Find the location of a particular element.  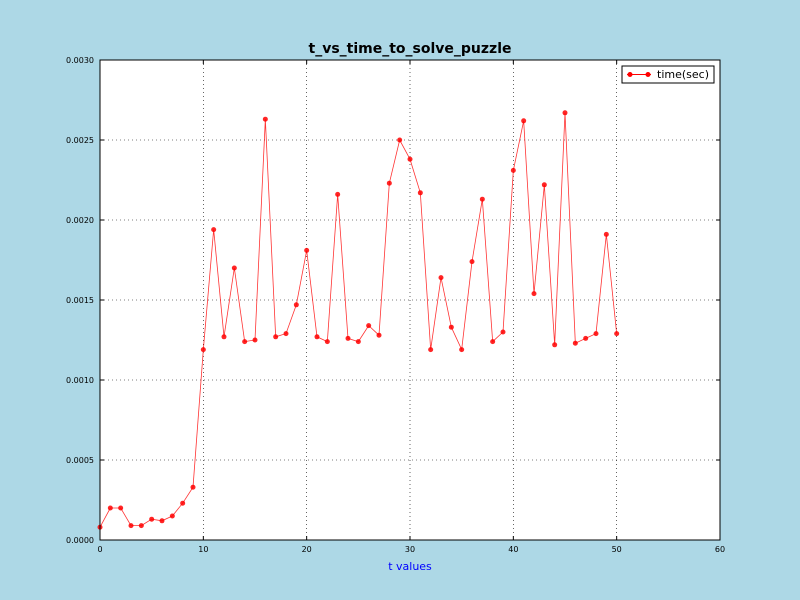

x-tick-labels: 0 10 20 30 40 50 60 is located at coordinates (411, 549).